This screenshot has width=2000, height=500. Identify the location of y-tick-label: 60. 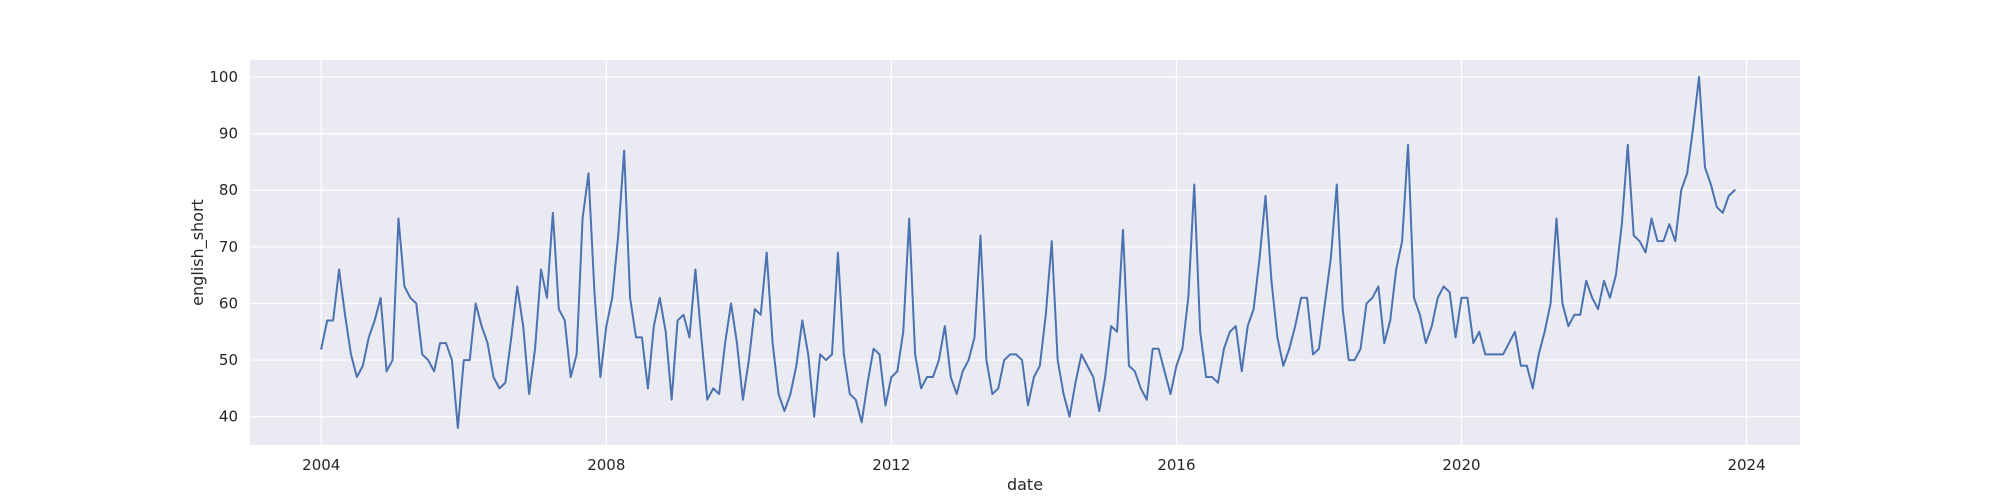
(228, 303).